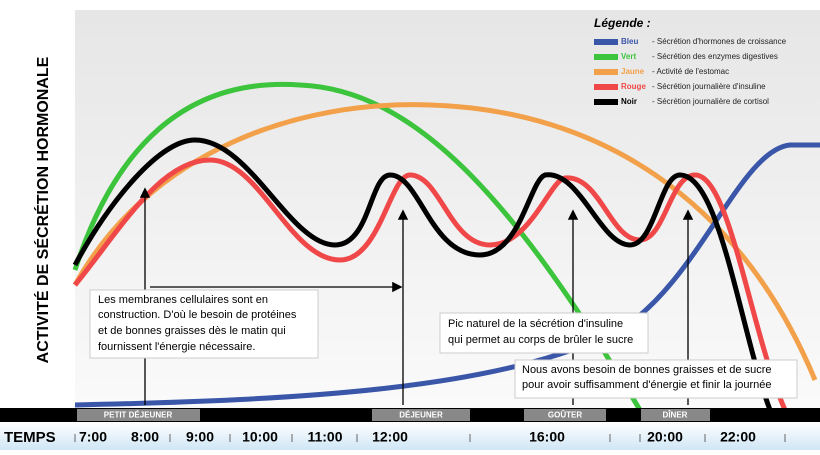 The height and width of the screenshot is (455, 820). I want to click on meals: PETIT DÉJEUNER DÉJEUNER GOÛTER DÎNER, so click(393, 415).